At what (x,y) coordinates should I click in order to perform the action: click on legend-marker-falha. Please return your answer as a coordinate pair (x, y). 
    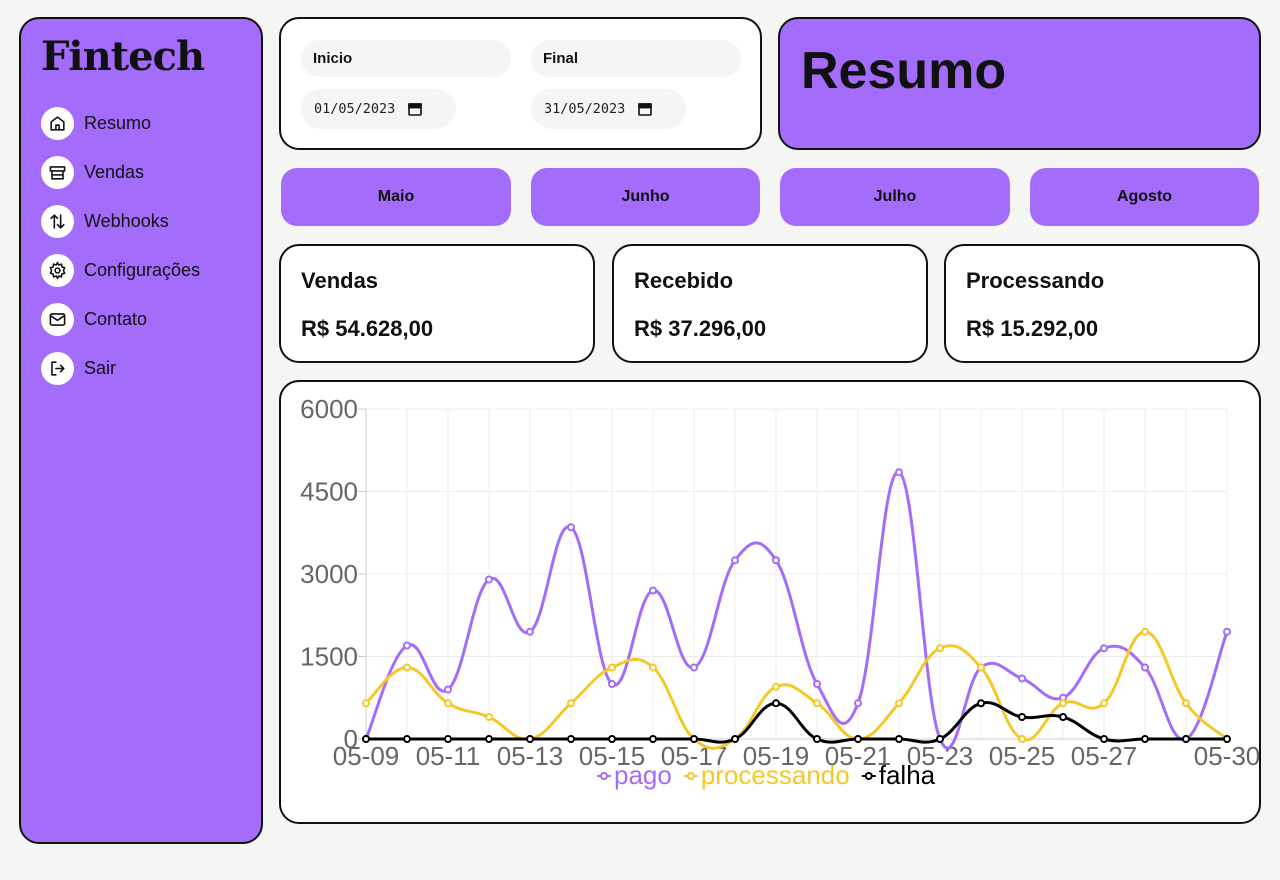
    Looking at the image, I should click on (868, 776).